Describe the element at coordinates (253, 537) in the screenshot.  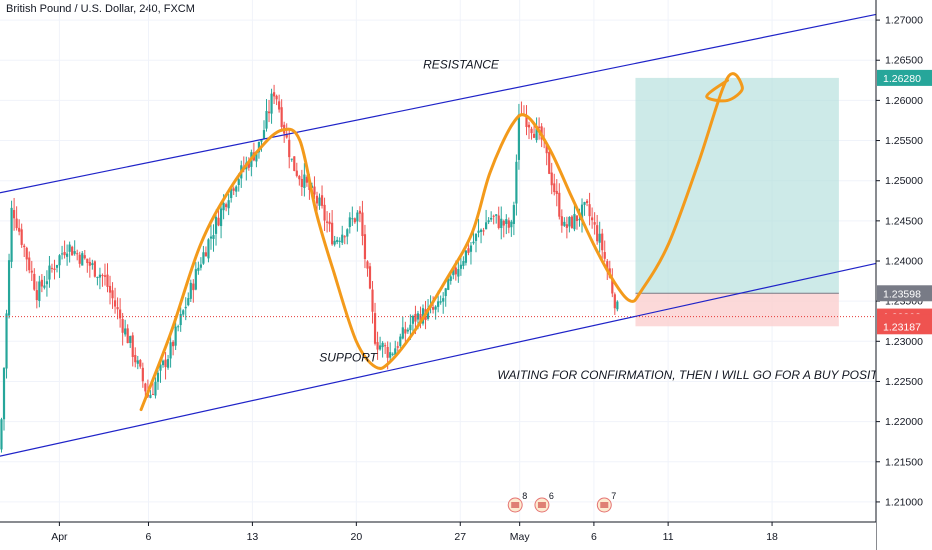
I see `x-tick-label: 13` at that location.